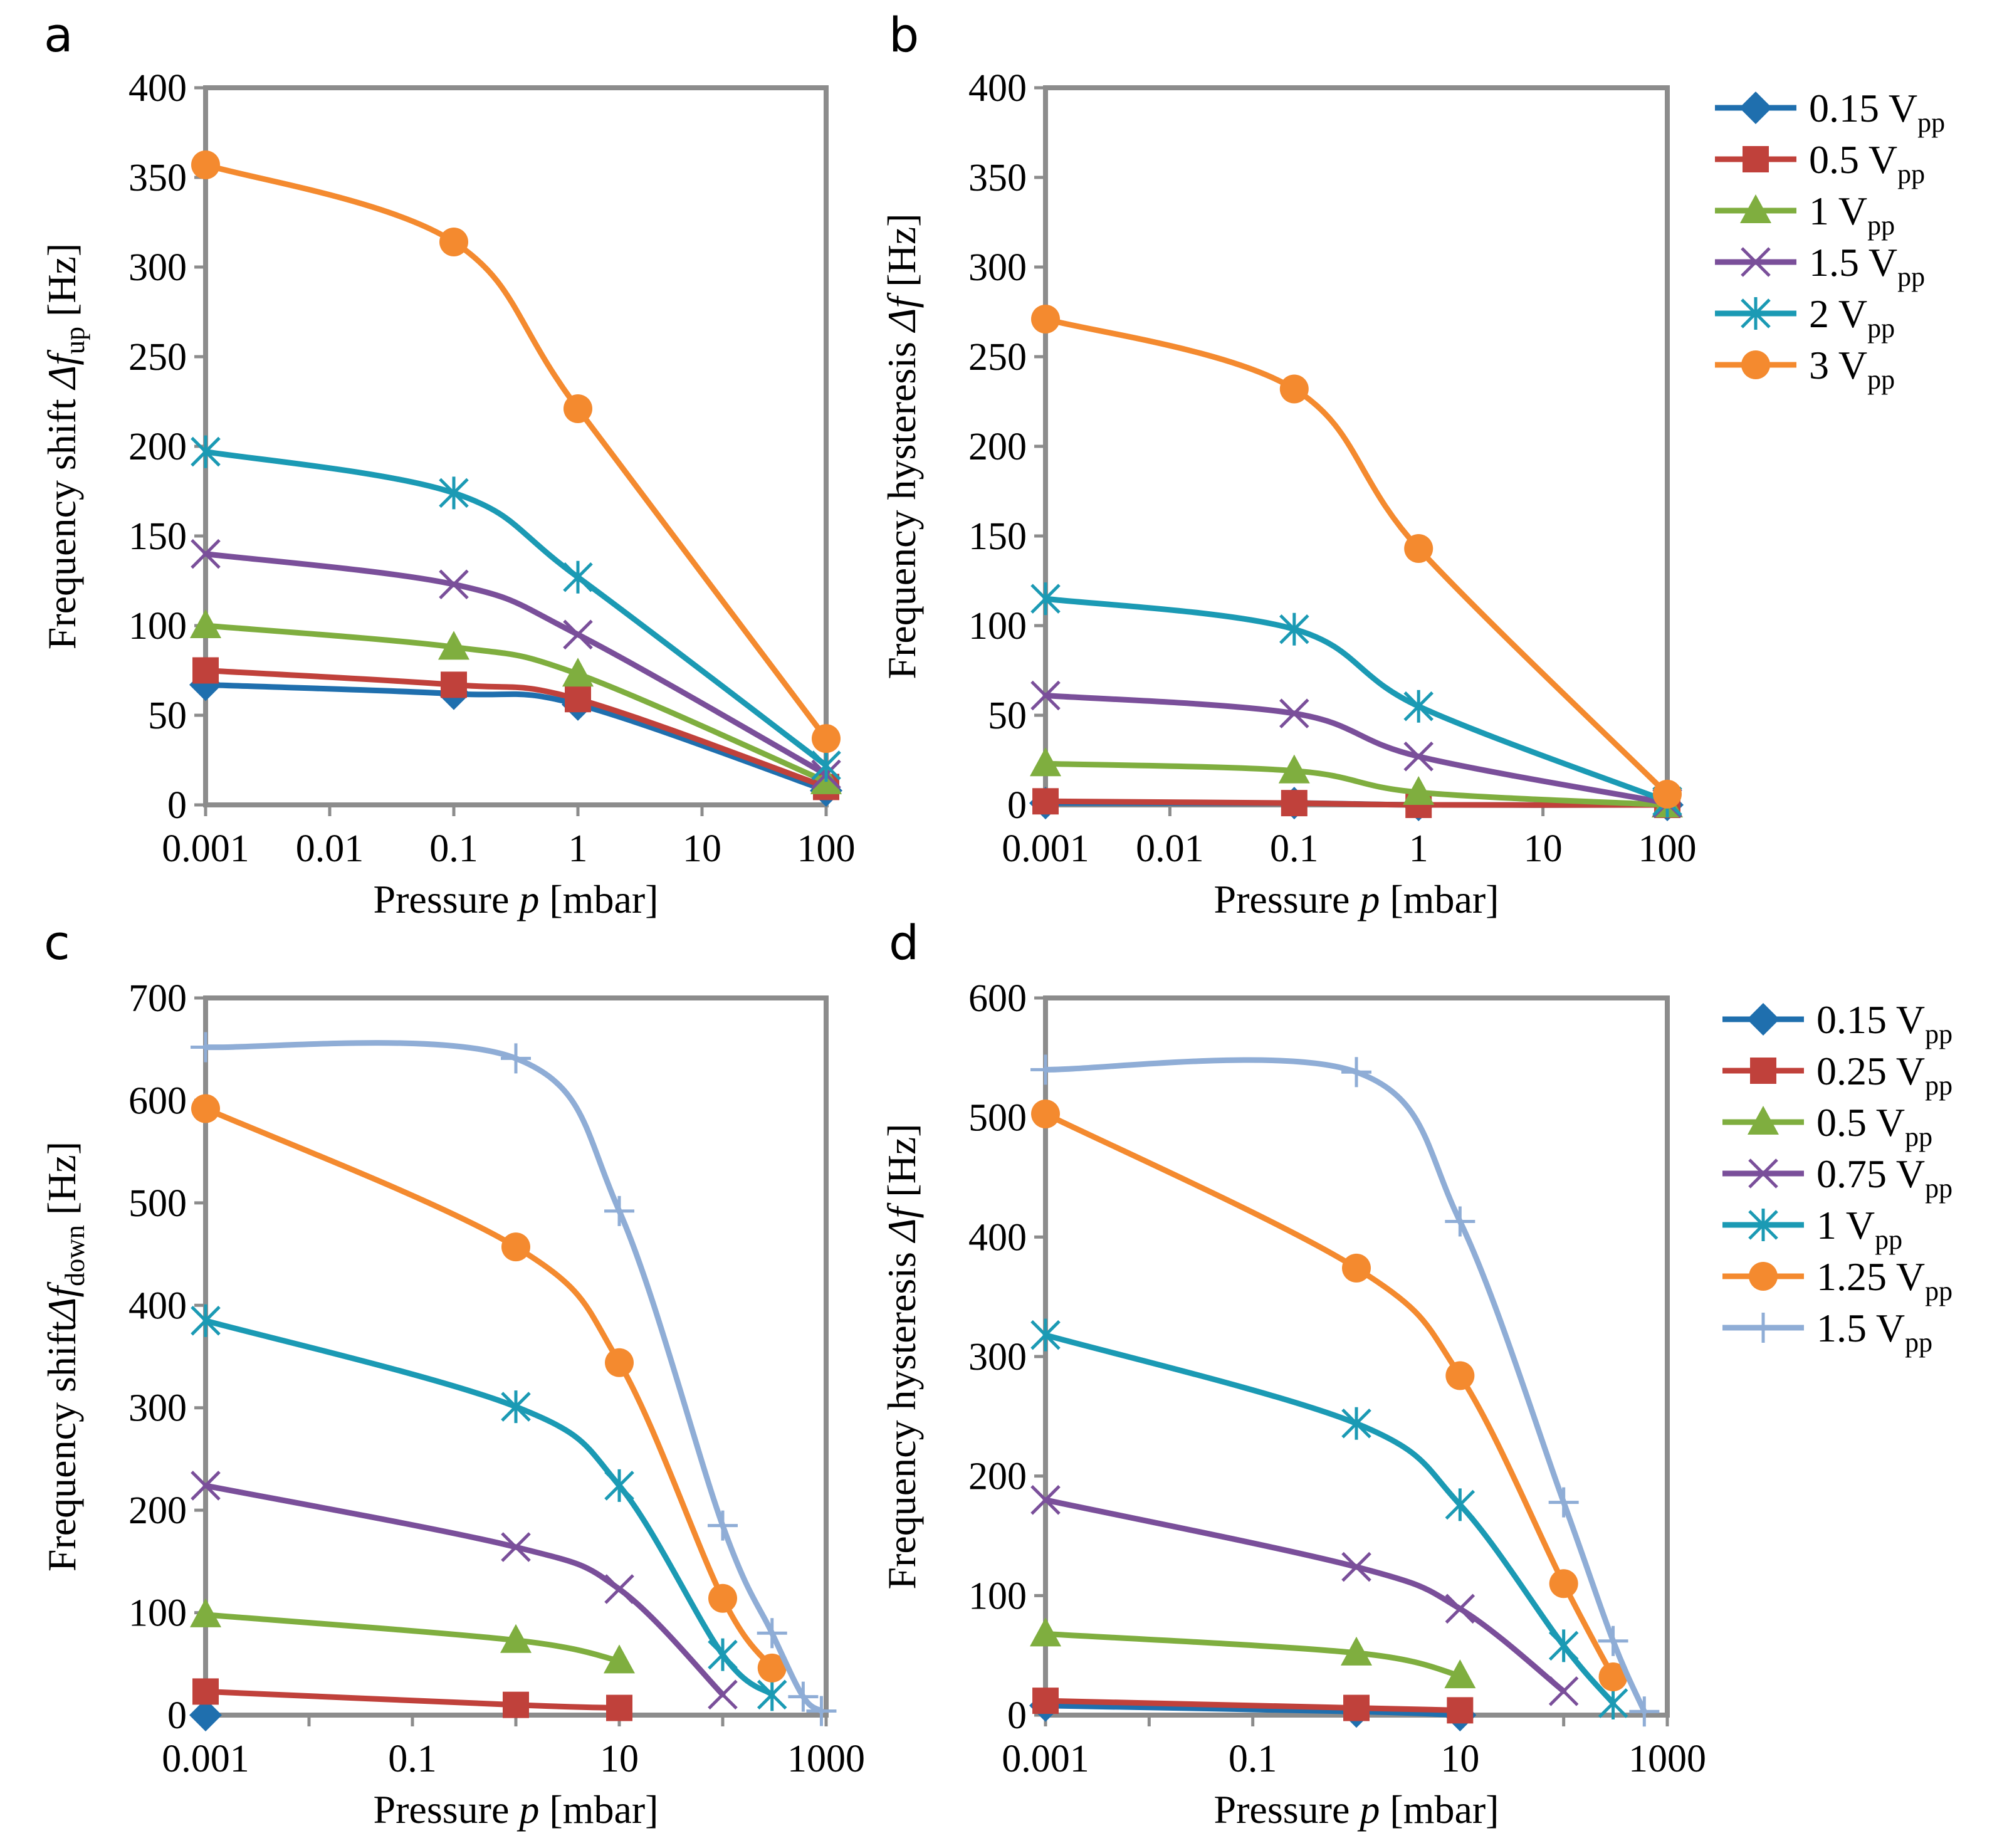 The width and height of the screenshot is (1997, 1848). I want to click on legend-entry: 0.75 Vpp, so click(1837, 1178).